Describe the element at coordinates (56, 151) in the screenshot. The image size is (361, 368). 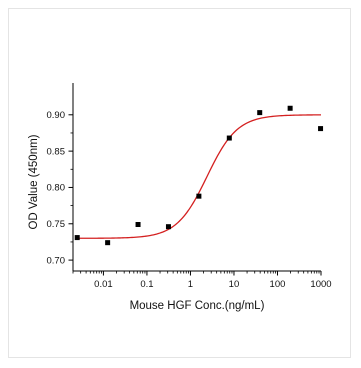
I see `y-tick-label: 0.85` at that location.